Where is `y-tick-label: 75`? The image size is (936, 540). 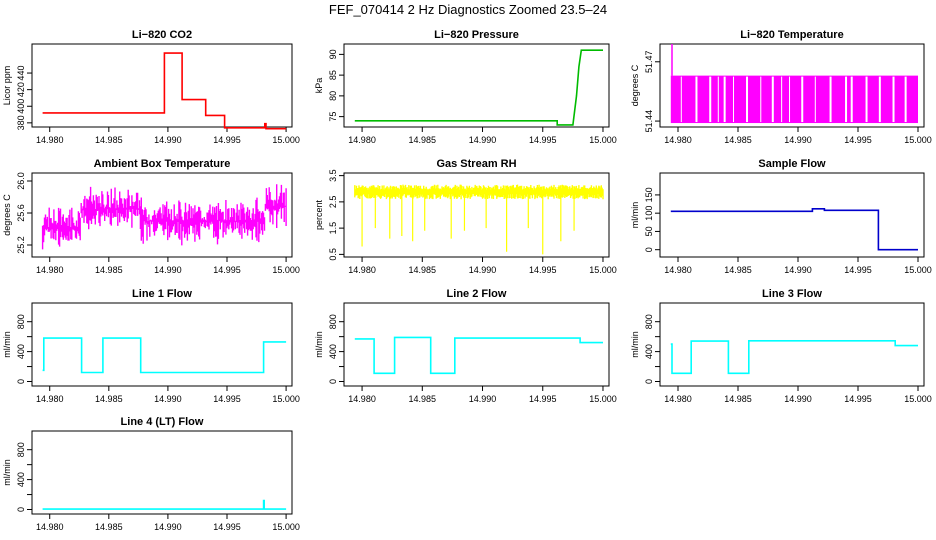 y-tick-label: 75 is located at coordinates (333, 117).